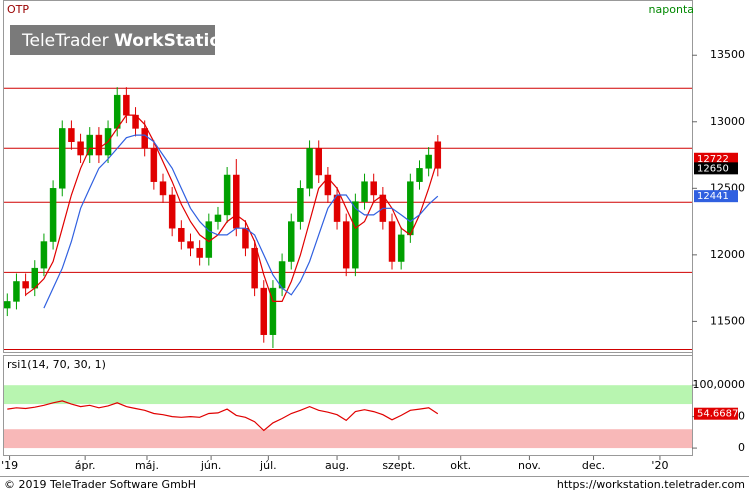  What do you see at coordinates (651, 484) in the screenshot?
I see `url: https://workstation.teletrader.com` at bounding box center [651, 484].